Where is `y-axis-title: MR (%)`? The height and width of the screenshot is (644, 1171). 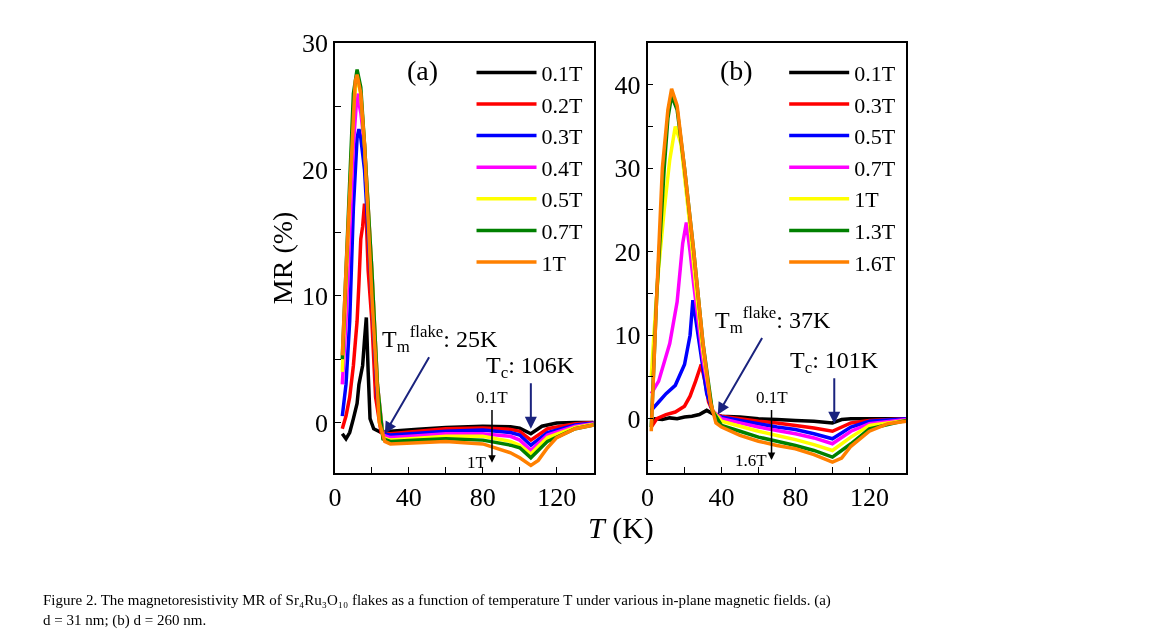
y-axis-title: MR (%) is located at coordinates (283, 258).